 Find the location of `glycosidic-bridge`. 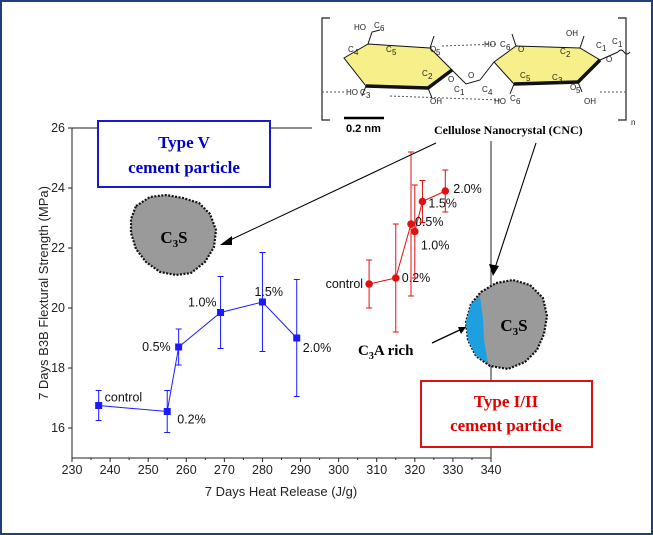

glycosidic-bridge is located at coordinates (473, 73).